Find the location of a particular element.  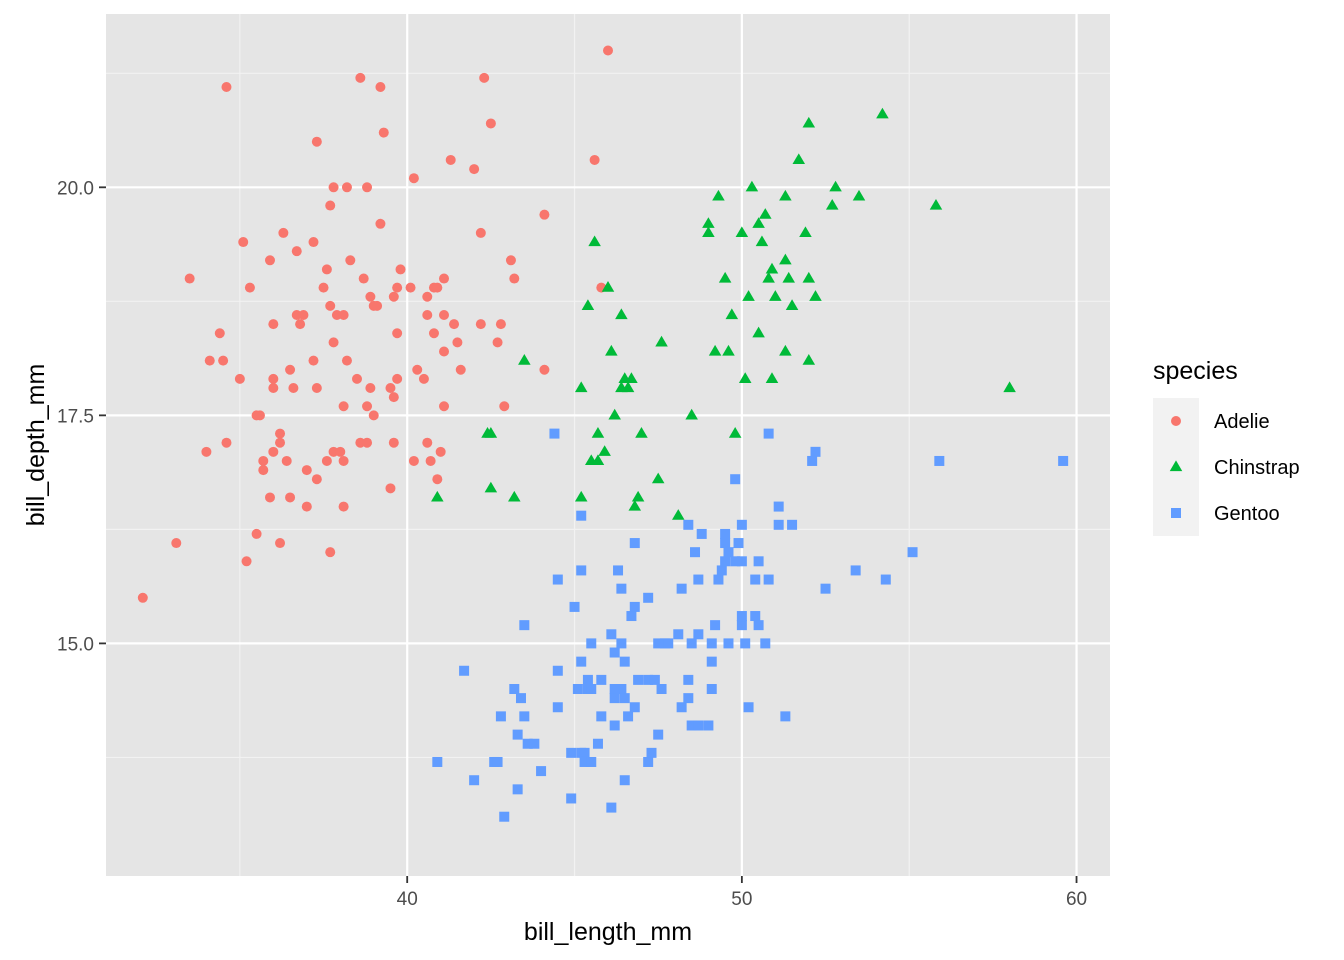

legend-key-adelie is located at coordinates (1176, 421).